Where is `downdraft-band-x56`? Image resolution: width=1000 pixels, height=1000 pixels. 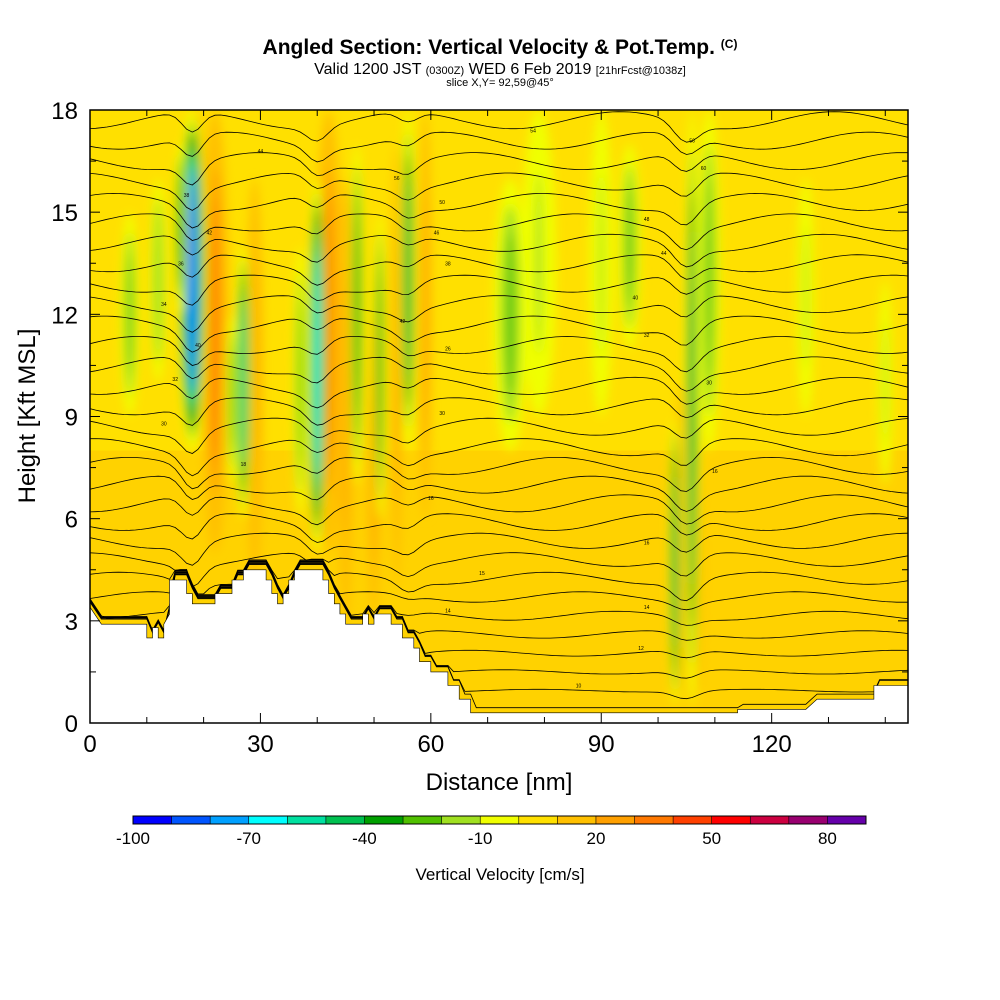
downdraft-band-x56 is located at coordinates (408, 280).